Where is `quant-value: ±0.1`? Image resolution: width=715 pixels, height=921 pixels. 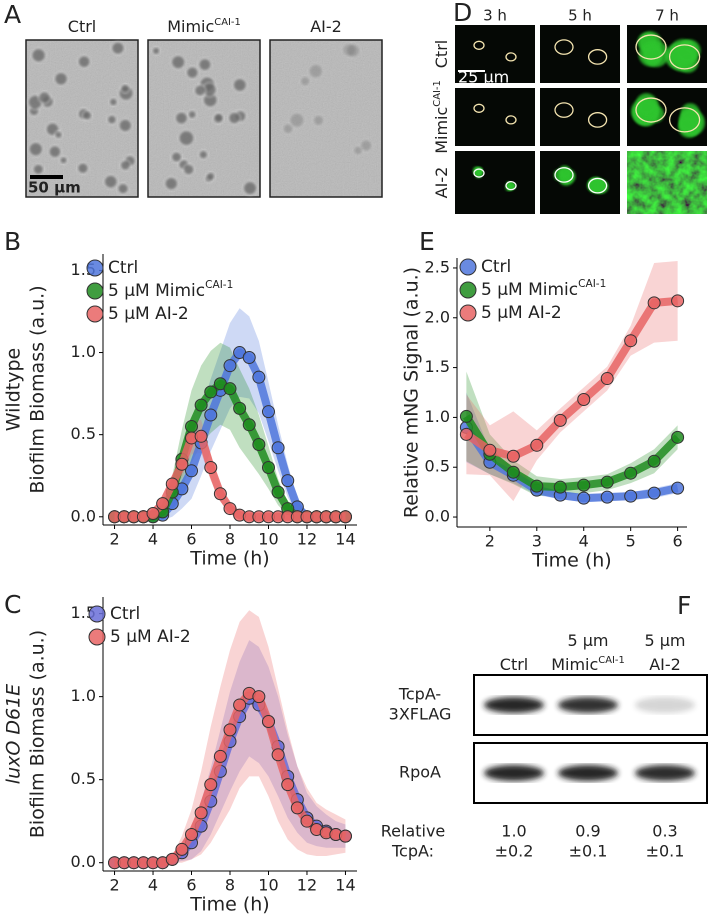 quant-value: ±0.1 is located at coordinates (588, 851).